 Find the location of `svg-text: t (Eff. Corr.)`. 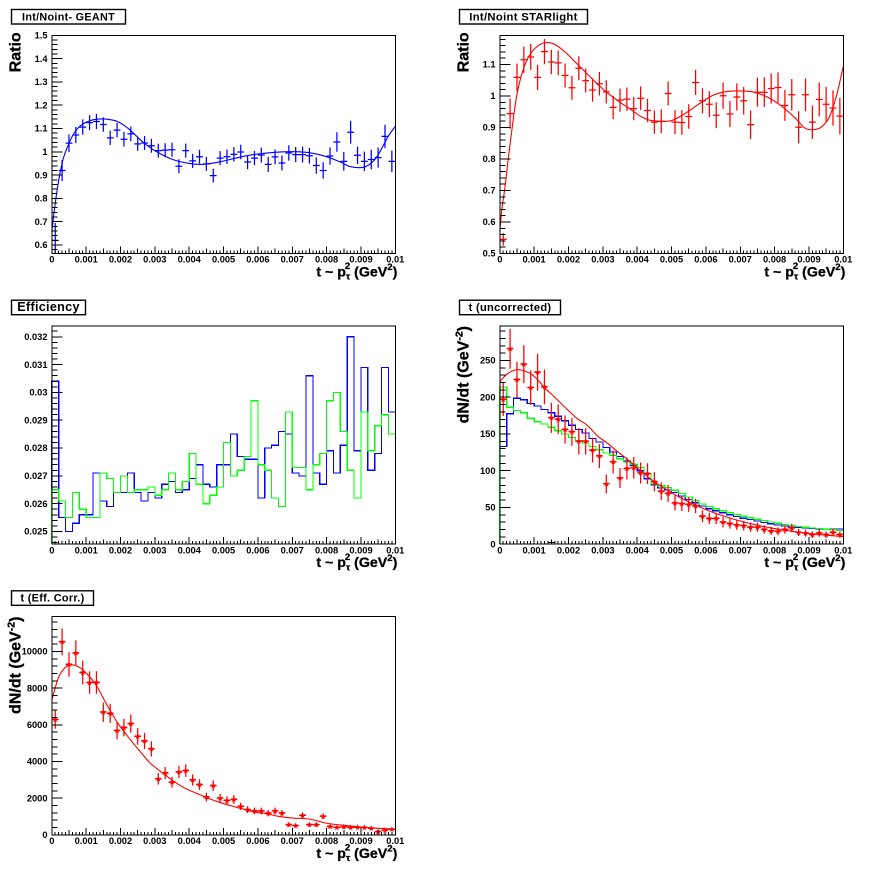

svg-text: t (Eff. Corr.) is located at coordinates (52, 599).